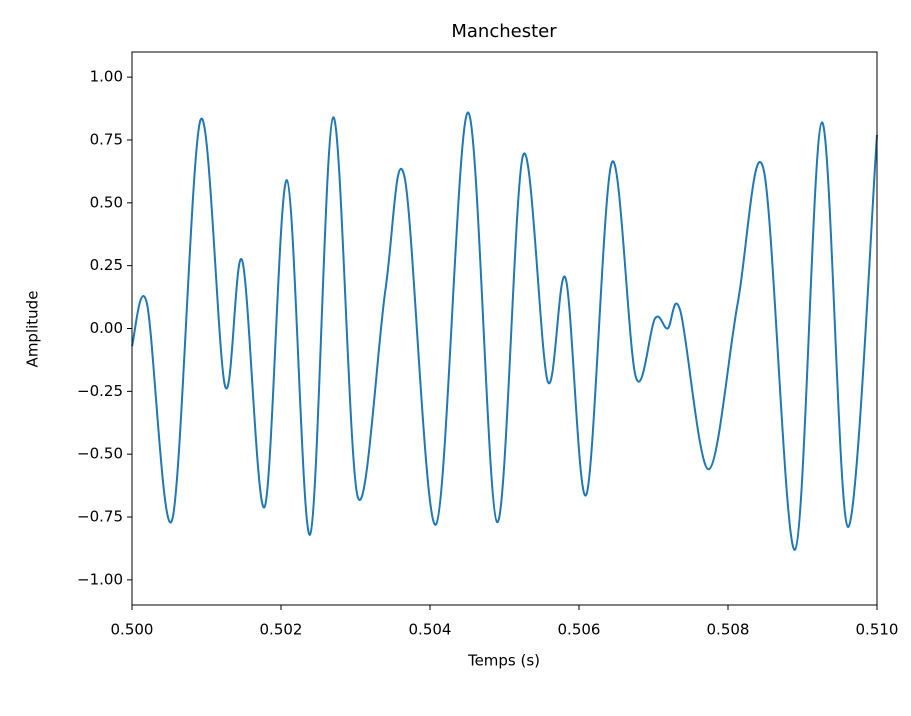 The height and width of the screenshot is (716, 911). Describe the element at coordinates (106, 265) in the screenshot. I see `y-tick-label: 0.25` at that location.